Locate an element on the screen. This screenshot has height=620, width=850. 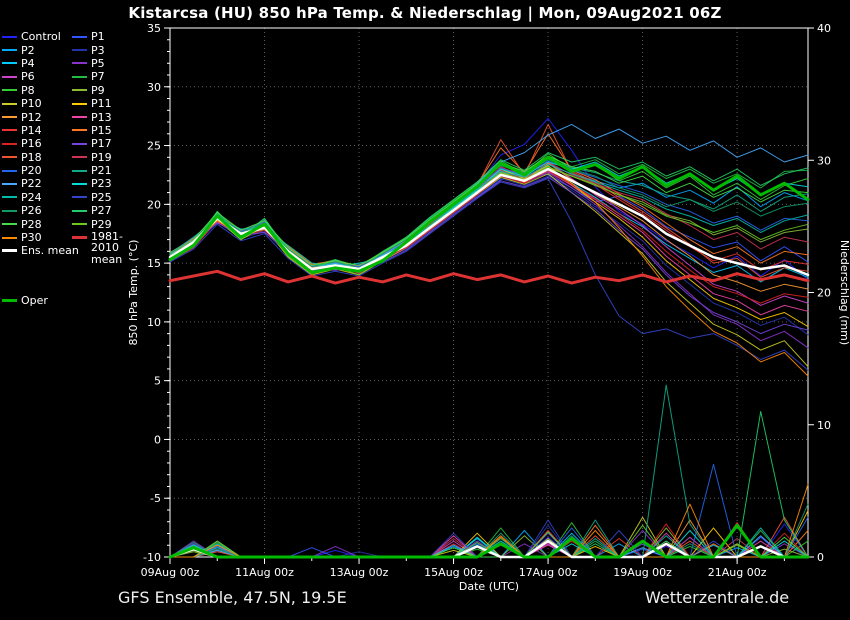
legend-item-label: Ens. mean is located at coordinates (50, 251).